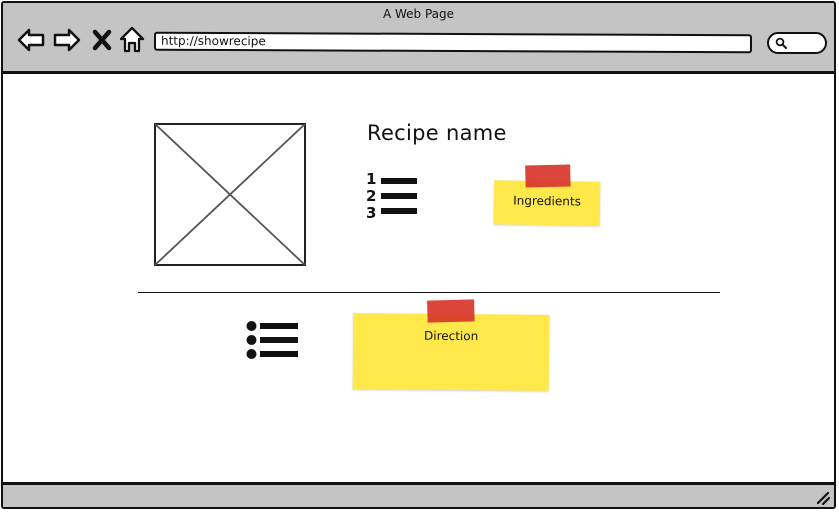  Describe the element at coordinates (67, 40) in the screenshot. I see `forward-arrow-icon` at that location.